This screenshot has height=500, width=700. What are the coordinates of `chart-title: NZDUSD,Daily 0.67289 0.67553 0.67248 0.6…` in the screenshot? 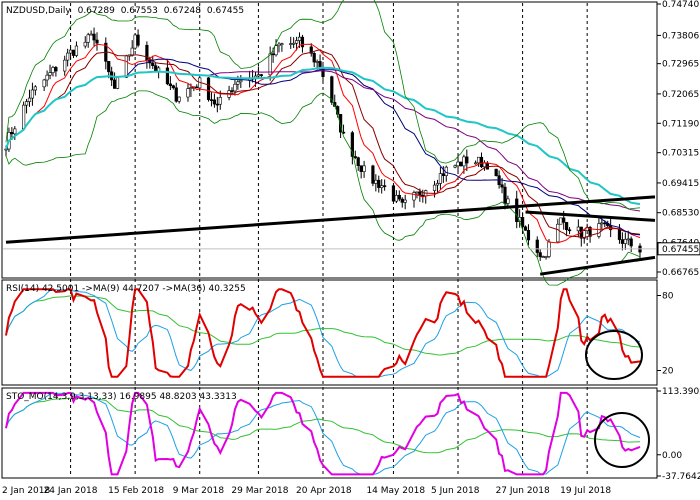 It's located at (125, 11).